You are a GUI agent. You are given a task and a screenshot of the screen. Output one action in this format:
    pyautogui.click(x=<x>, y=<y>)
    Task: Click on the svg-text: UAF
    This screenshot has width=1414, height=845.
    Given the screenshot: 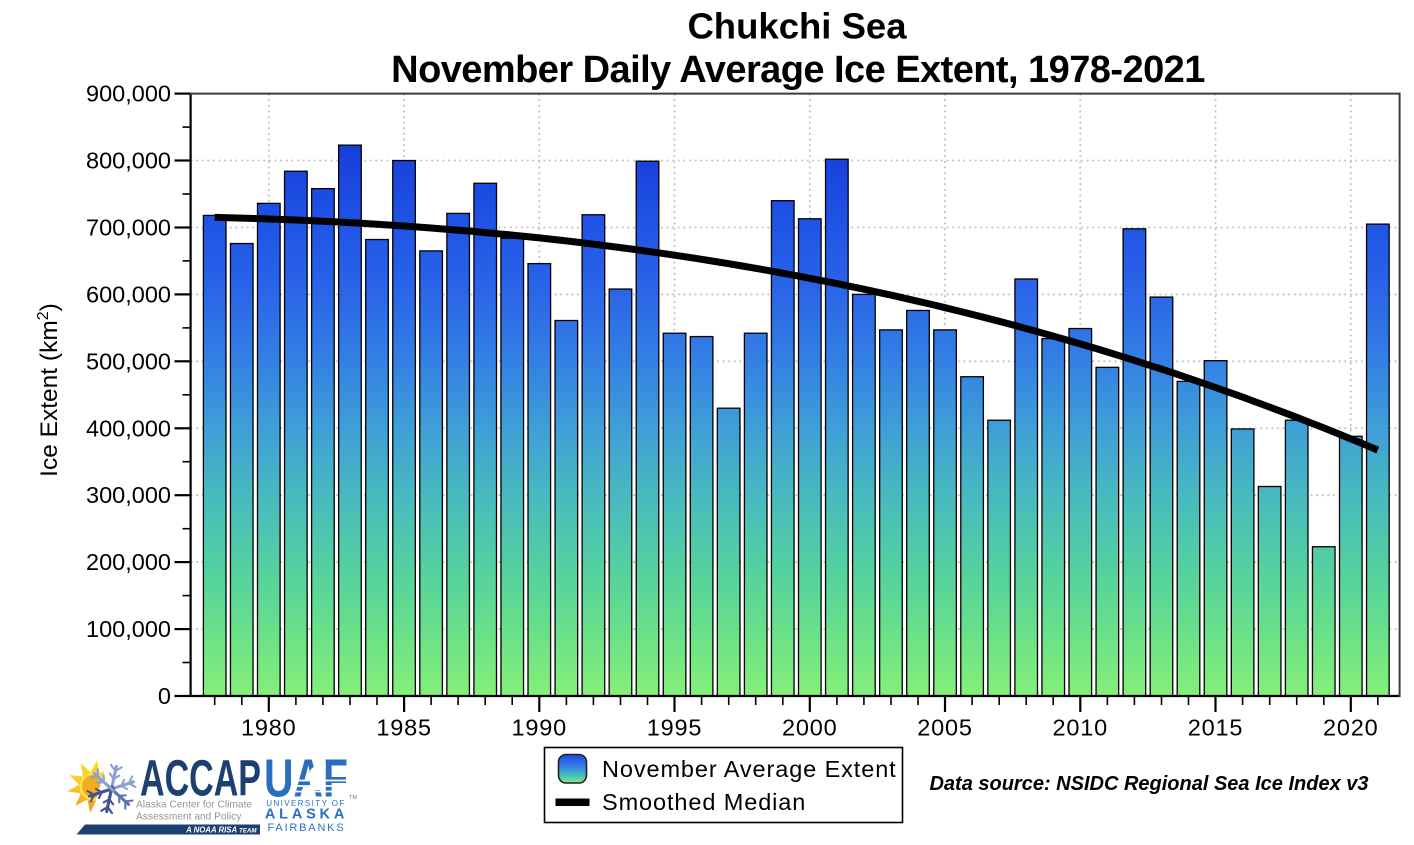 What is the action you would take?
    pyautogui.click(x=306, y=779)
    